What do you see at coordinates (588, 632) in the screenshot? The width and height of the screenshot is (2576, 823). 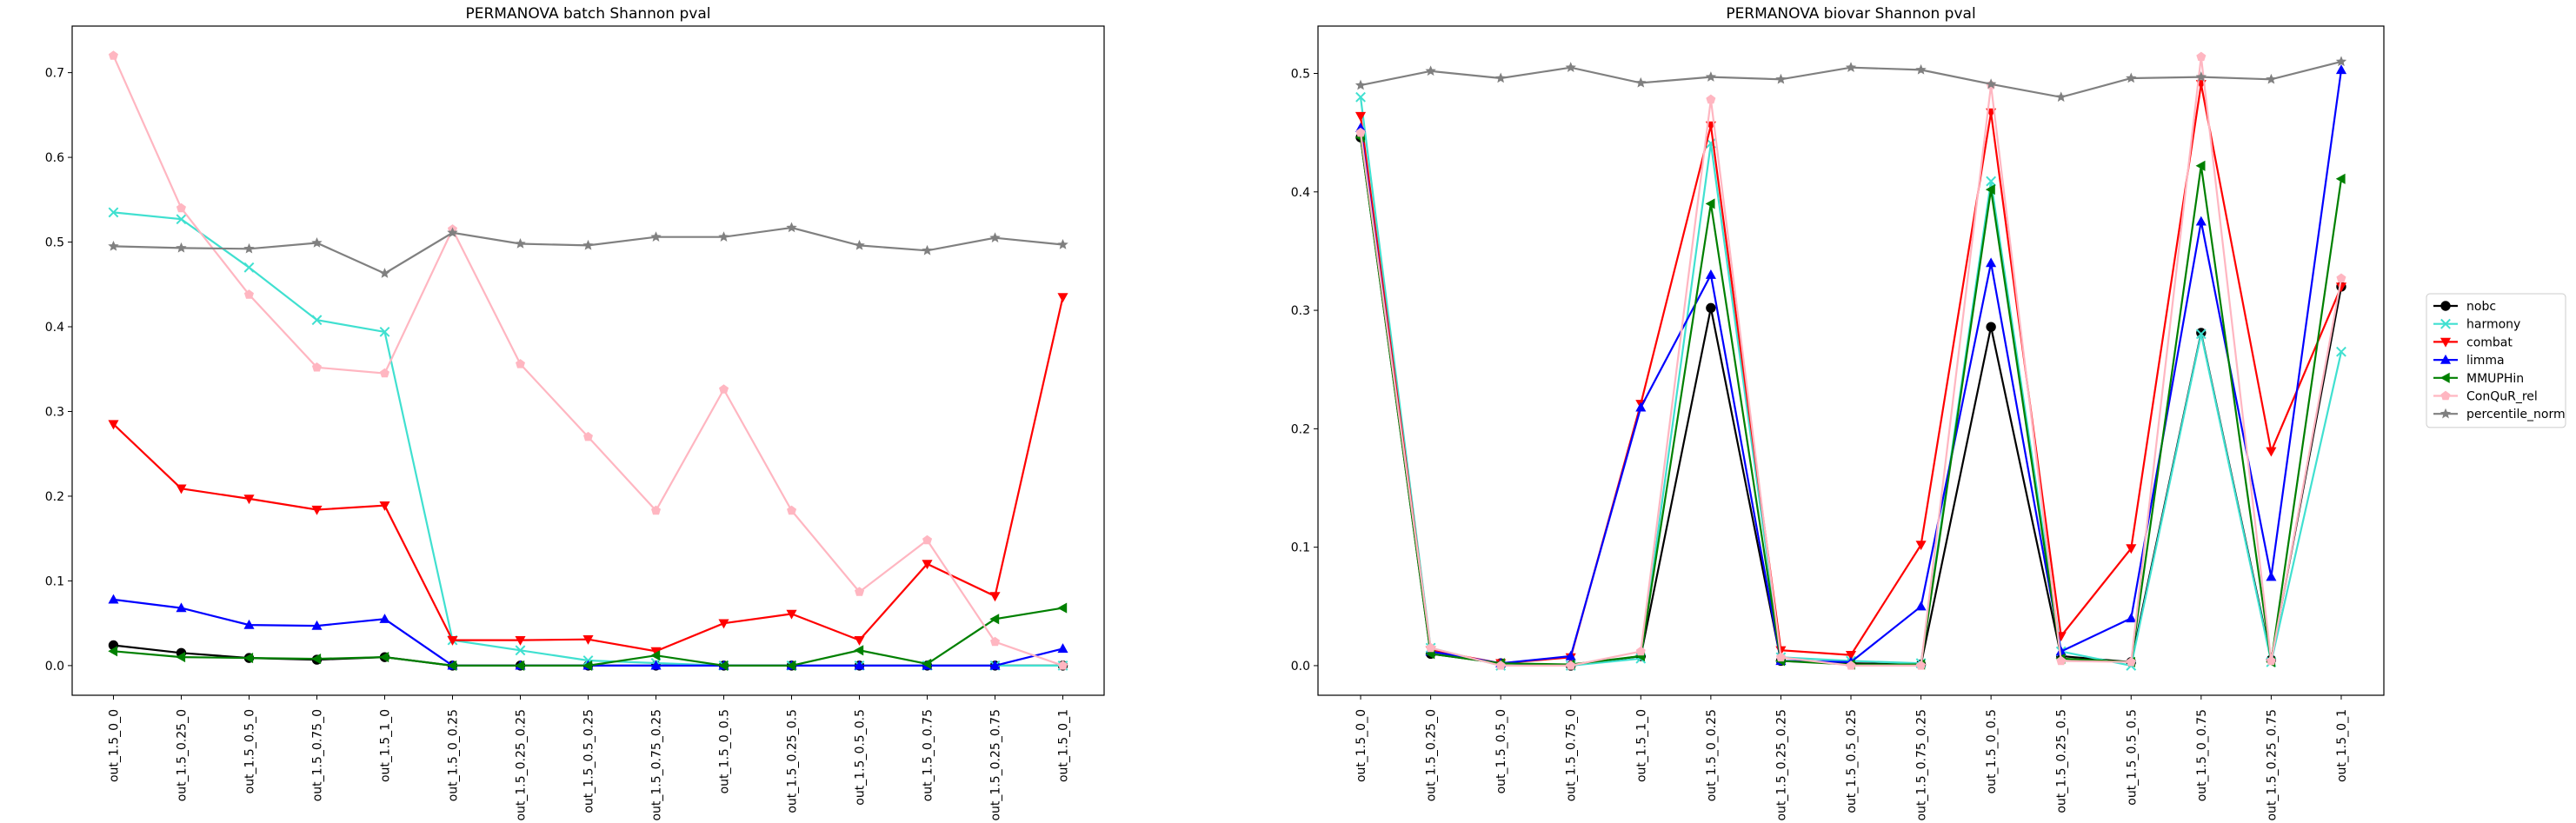 I see `series-line-limma` at bounding box center [588, 632].